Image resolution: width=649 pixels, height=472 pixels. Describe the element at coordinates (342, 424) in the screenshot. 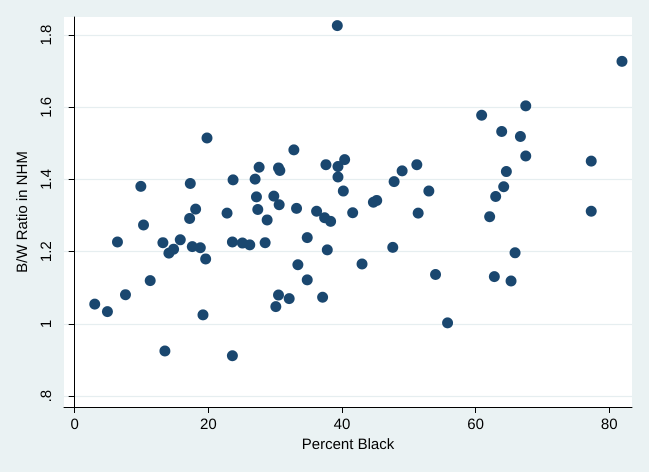

I see `x-tick-label: 40` at that location.